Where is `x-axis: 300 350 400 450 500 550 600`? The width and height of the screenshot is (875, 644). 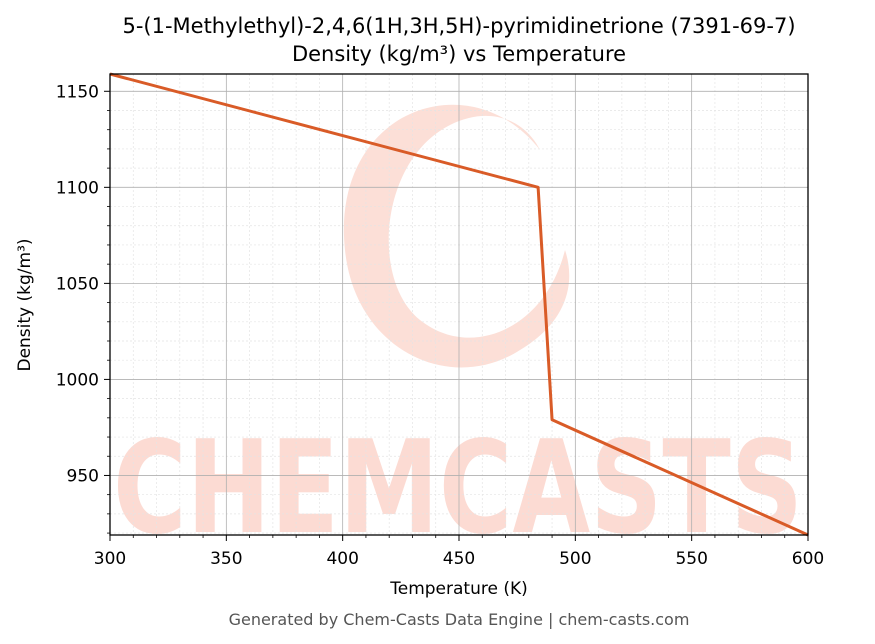
x-axis: 300 350 400 450 500 550 600 is located at coordinates (459, 552).